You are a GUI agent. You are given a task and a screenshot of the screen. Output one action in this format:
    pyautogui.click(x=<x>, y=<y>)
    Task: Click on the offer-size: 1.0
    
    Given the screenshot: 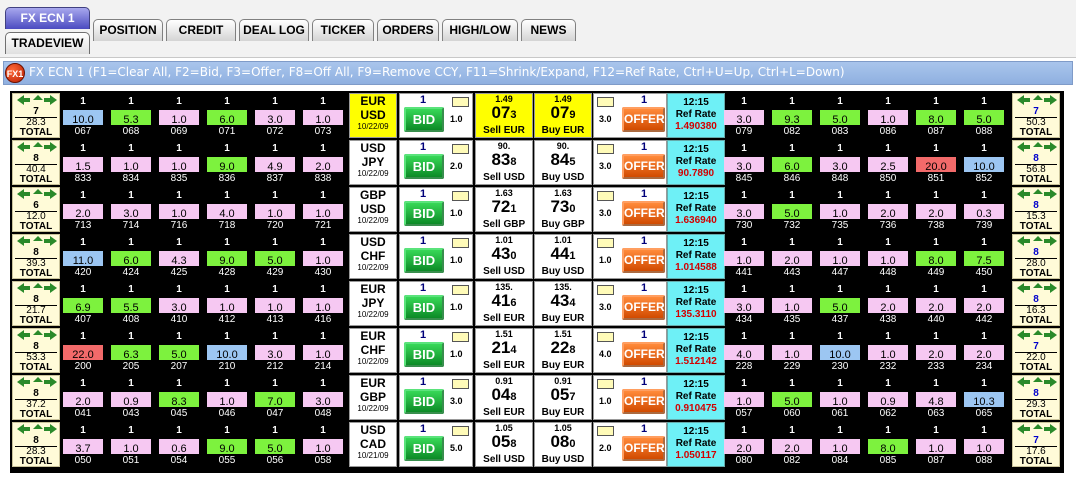 What is the action you would take?
    pyautogui.click(x=605, y=260)
    